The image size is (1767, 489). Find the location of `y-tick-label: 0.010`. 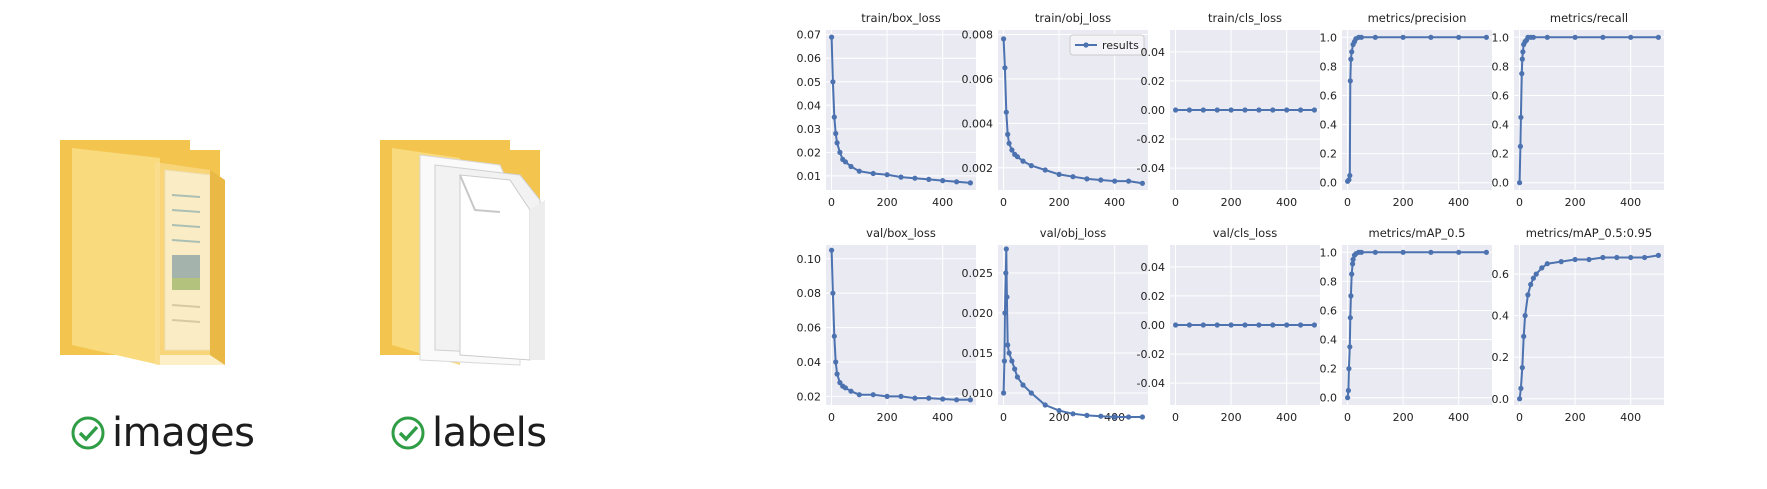

y-tick-label: 0.010 is located at coordinates (978, 393).